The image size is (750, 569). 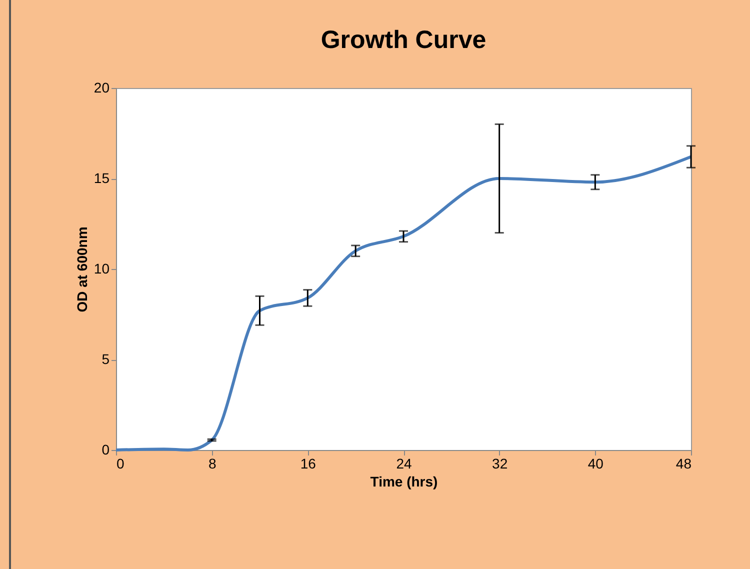 What do you see at coordinates (404, 464) in the screenshot?
I see `x-tick-label: 24` at bounding box center [404, 464].